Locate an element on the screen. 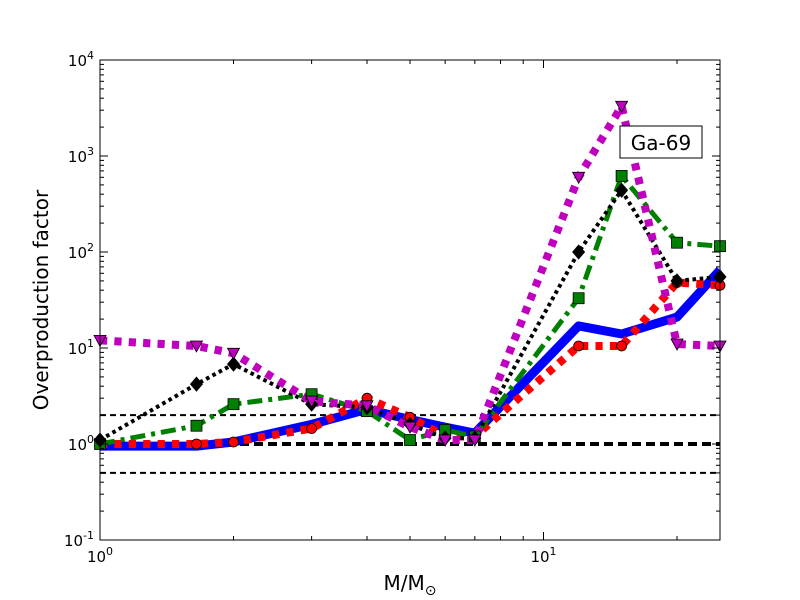  y-tick-label: 10² is located at coordinates (81, 251).